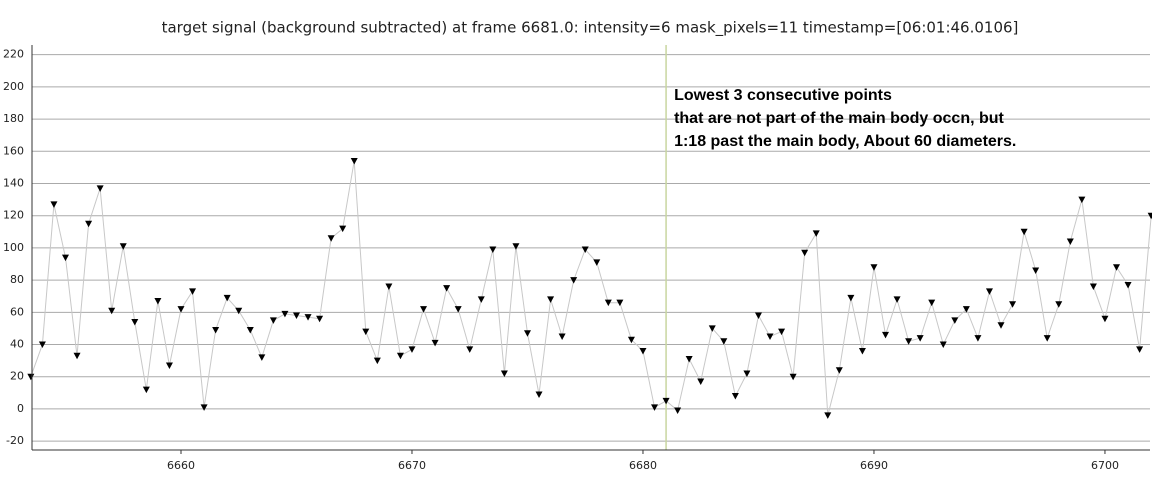  Describe the element at coordinates (20, 408) in the screenshot. I see `y-tick-label: 0` at that location.